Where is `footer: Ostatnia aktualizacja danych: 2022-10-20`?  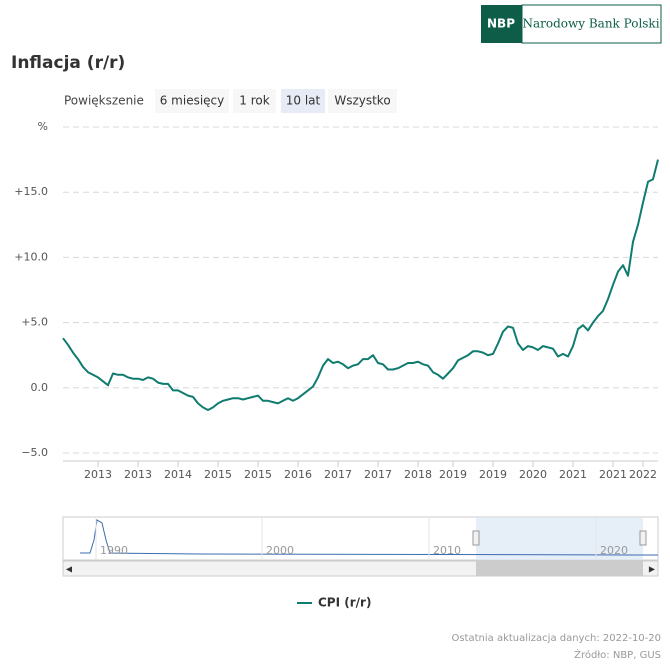 footer: Ostatnia aktualizacja danych: 2022-10-20 is located at coordinates (556, 638).